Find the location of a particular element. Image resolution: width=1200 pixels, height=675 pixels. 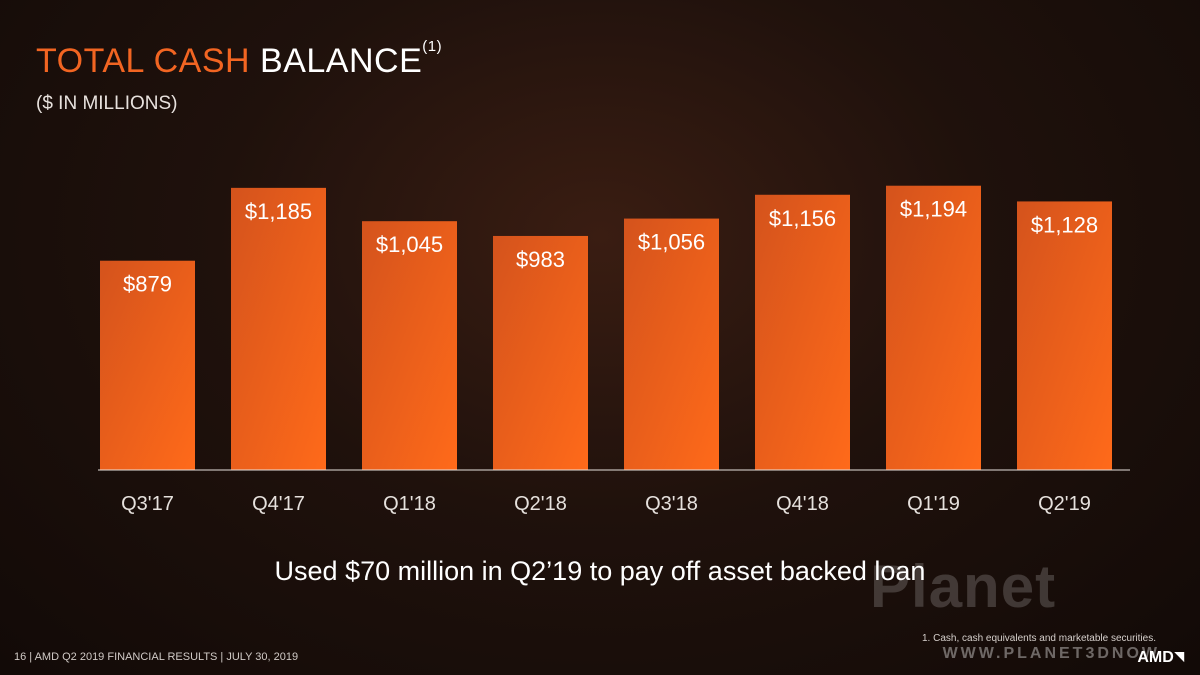

x-tick-label: Q1'19 is located at coordinates (933, 504).